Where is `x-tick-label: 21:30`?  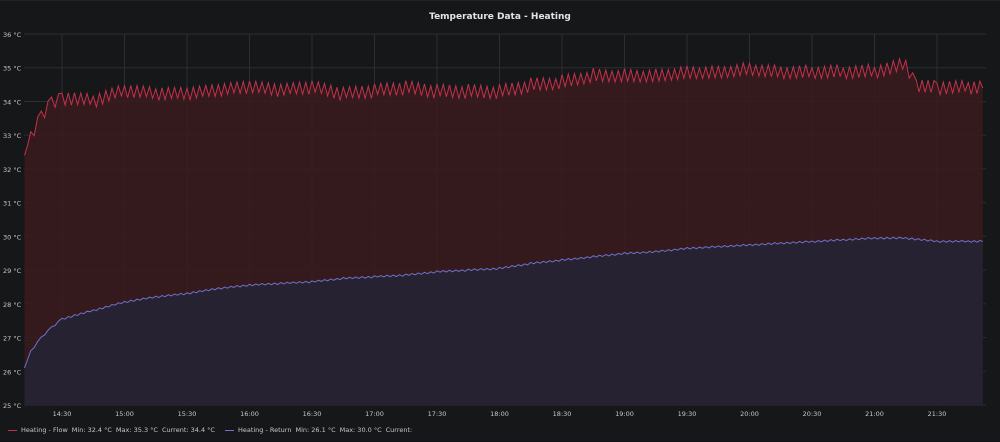 x-tick-label: 21:30 is located at coordinates (937, 414).